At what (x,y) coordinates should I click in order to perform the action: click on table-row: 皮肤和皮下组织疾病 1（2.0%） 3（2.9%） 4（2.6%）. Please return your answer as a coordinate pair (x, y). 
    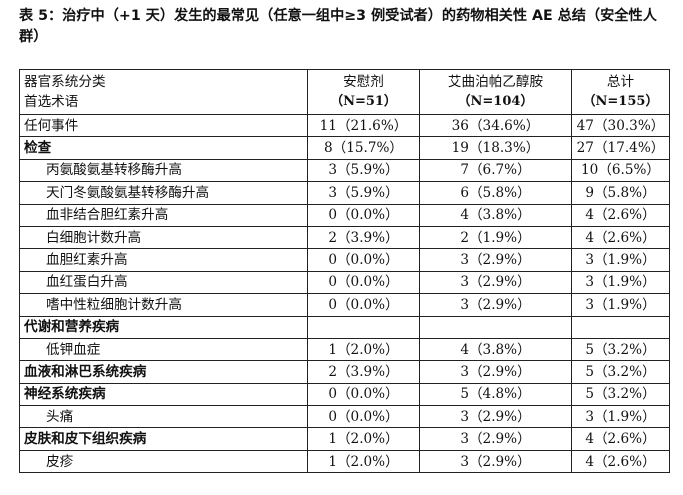
    Looking at the image, I should click on (344, 439).